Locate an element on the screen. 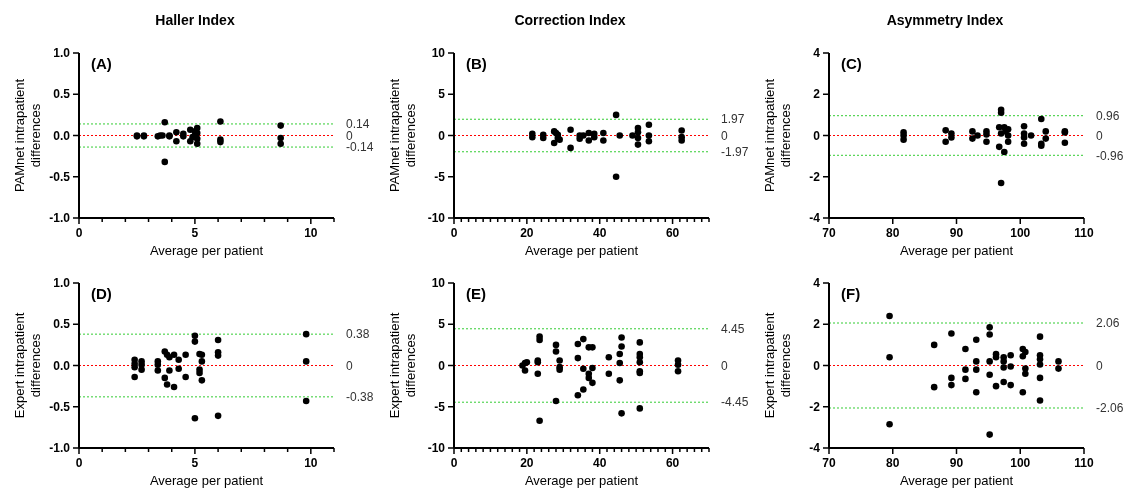 The image size is (1126, 495). ref-line-label: -0.14 is located at coordinates (360, 147).